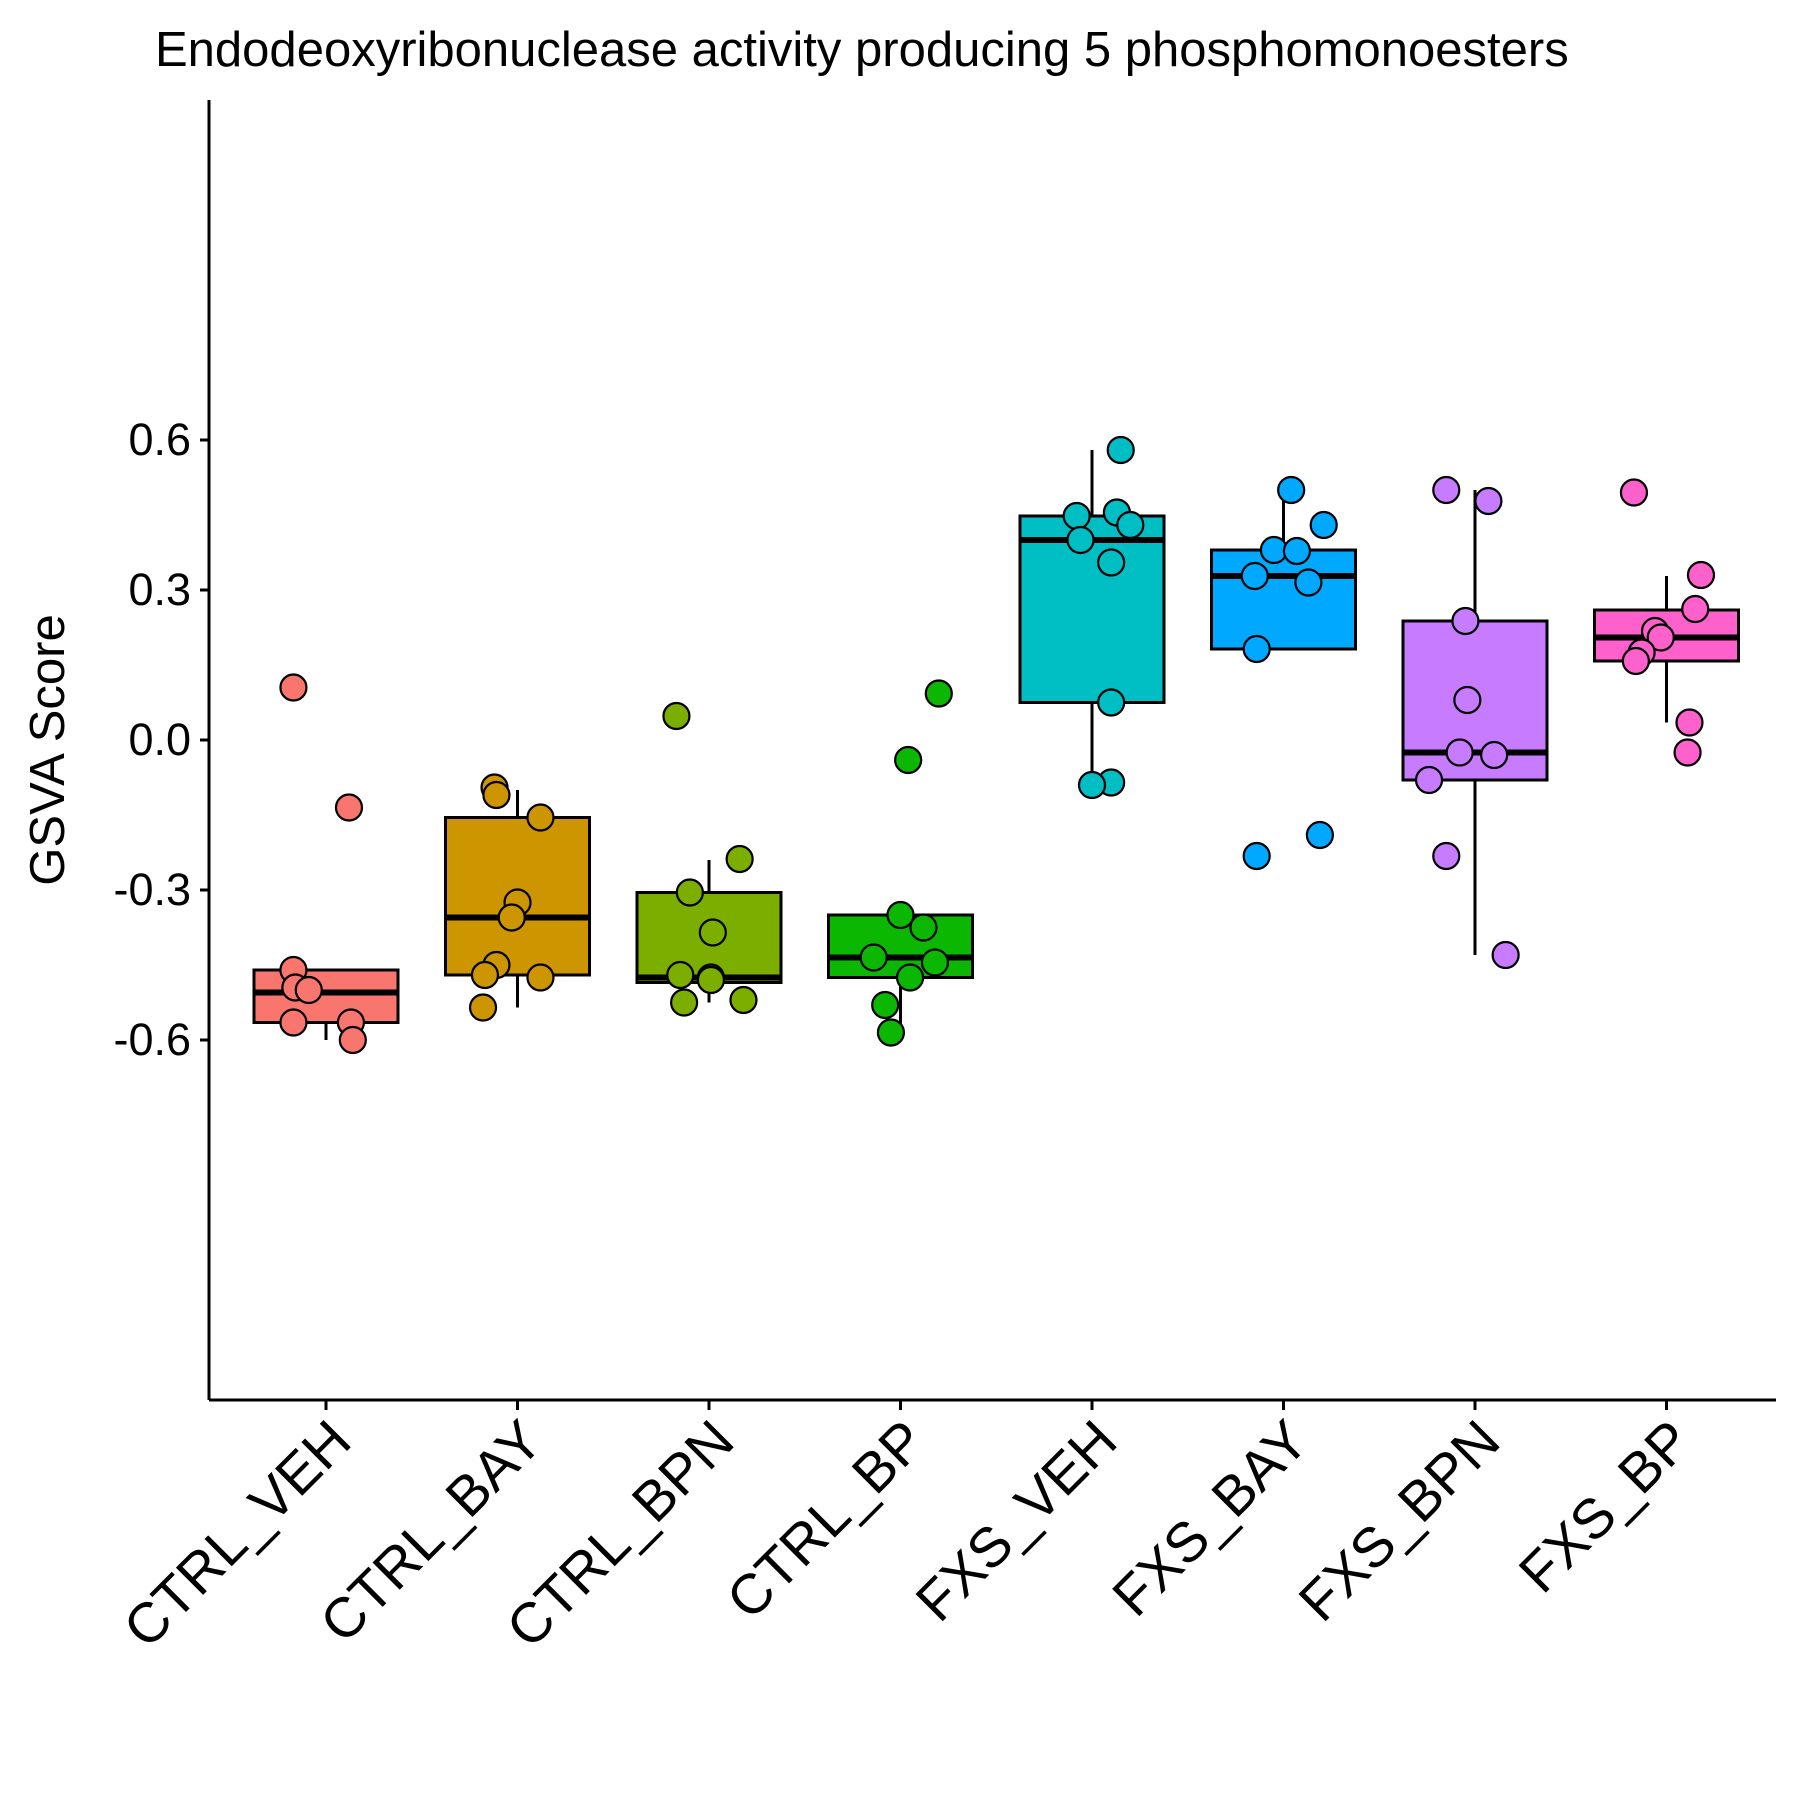 Image resolution: width=1800 pixels, height=1800 pixels. Describe the element at coordinates (48, 749) in the screenshot. I see `y-axis-label: GSVA Score` at that location.